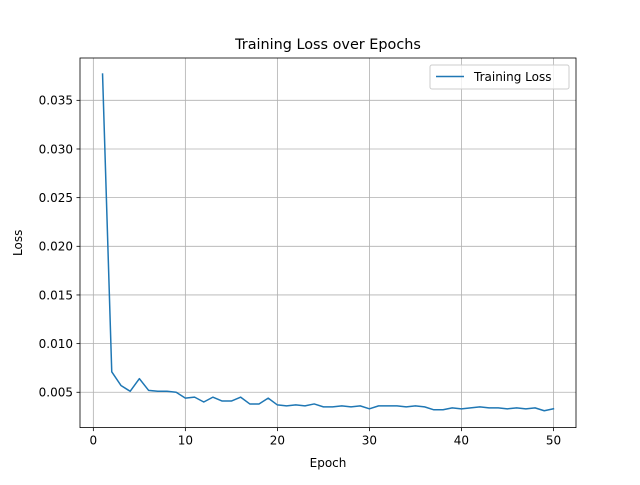 This screenshot has height=485, width=640. I want to click on x-tick-label: 30, so click(369, 441).